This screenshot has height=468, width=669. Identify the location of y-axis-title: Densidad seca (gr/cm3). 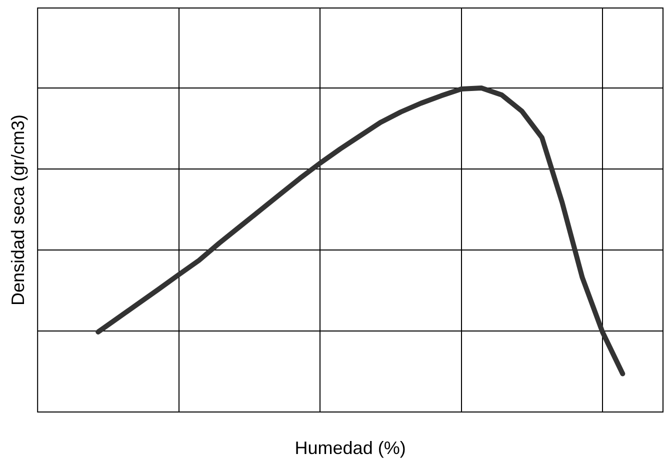
(18, 210).